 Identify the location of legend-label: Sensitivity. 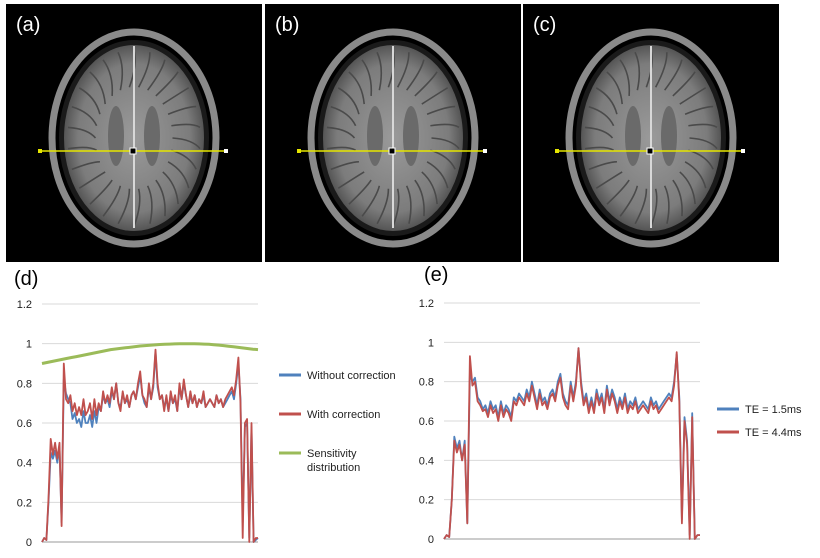
(332, 454).